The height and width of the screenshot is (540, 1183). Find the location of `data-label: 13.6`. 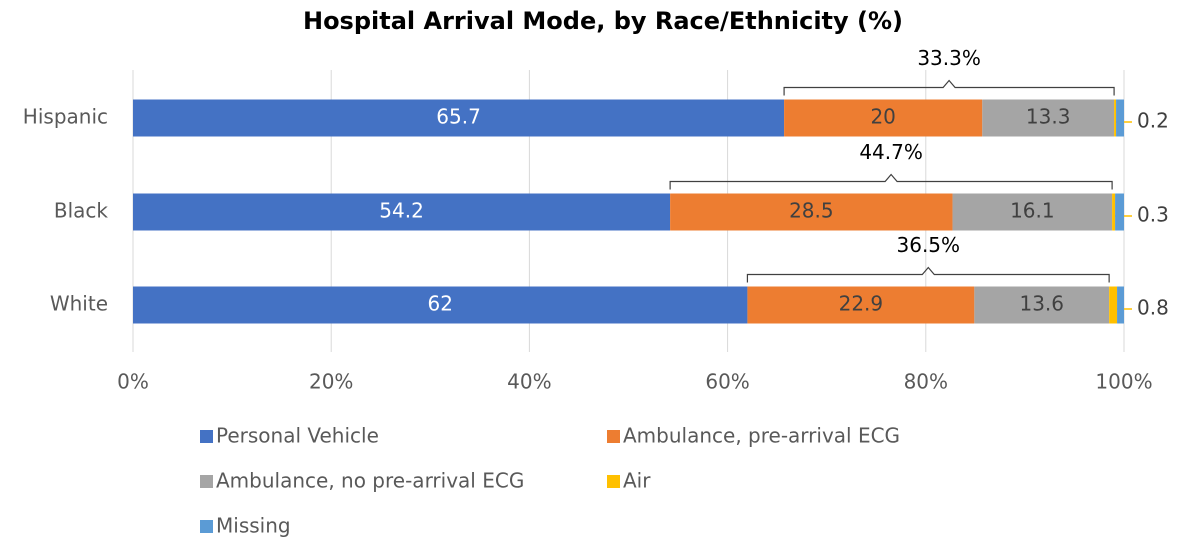

data-label: 13.6 is located at coordinates (1041, 304).